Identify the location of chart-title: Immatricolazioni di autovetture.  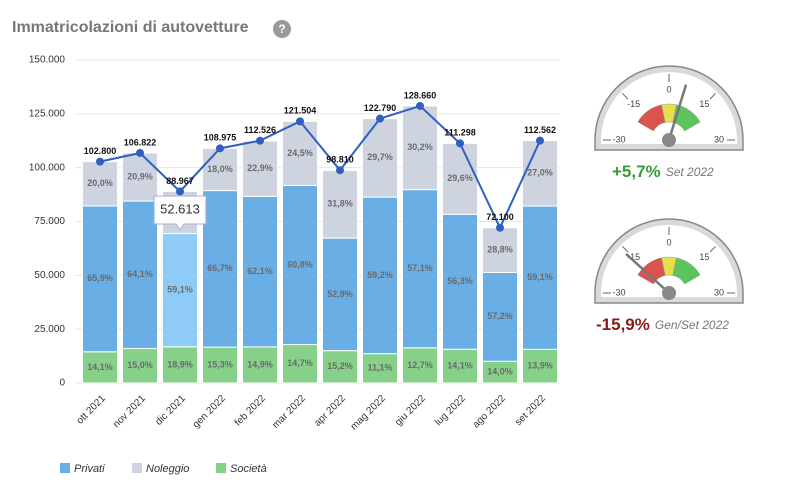
(130, 27).